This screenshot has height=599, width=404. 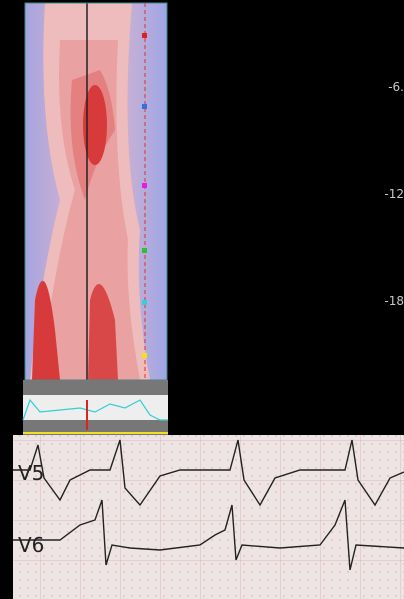 I want to click on scale-label: -18, so click(x=394, y=301).